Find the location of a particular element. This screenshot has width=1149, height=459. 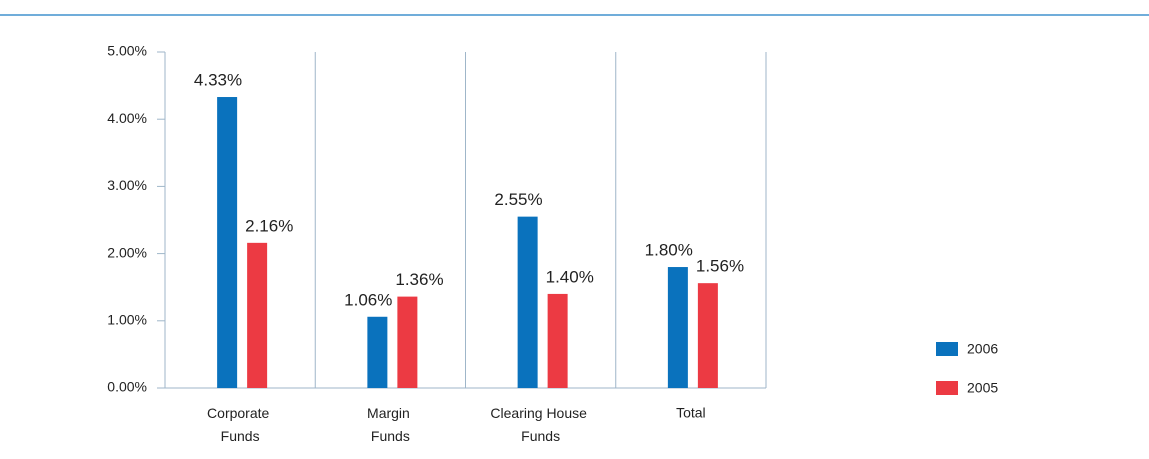

x-tick-line: Clearing House is located at coordinates (540, 413).